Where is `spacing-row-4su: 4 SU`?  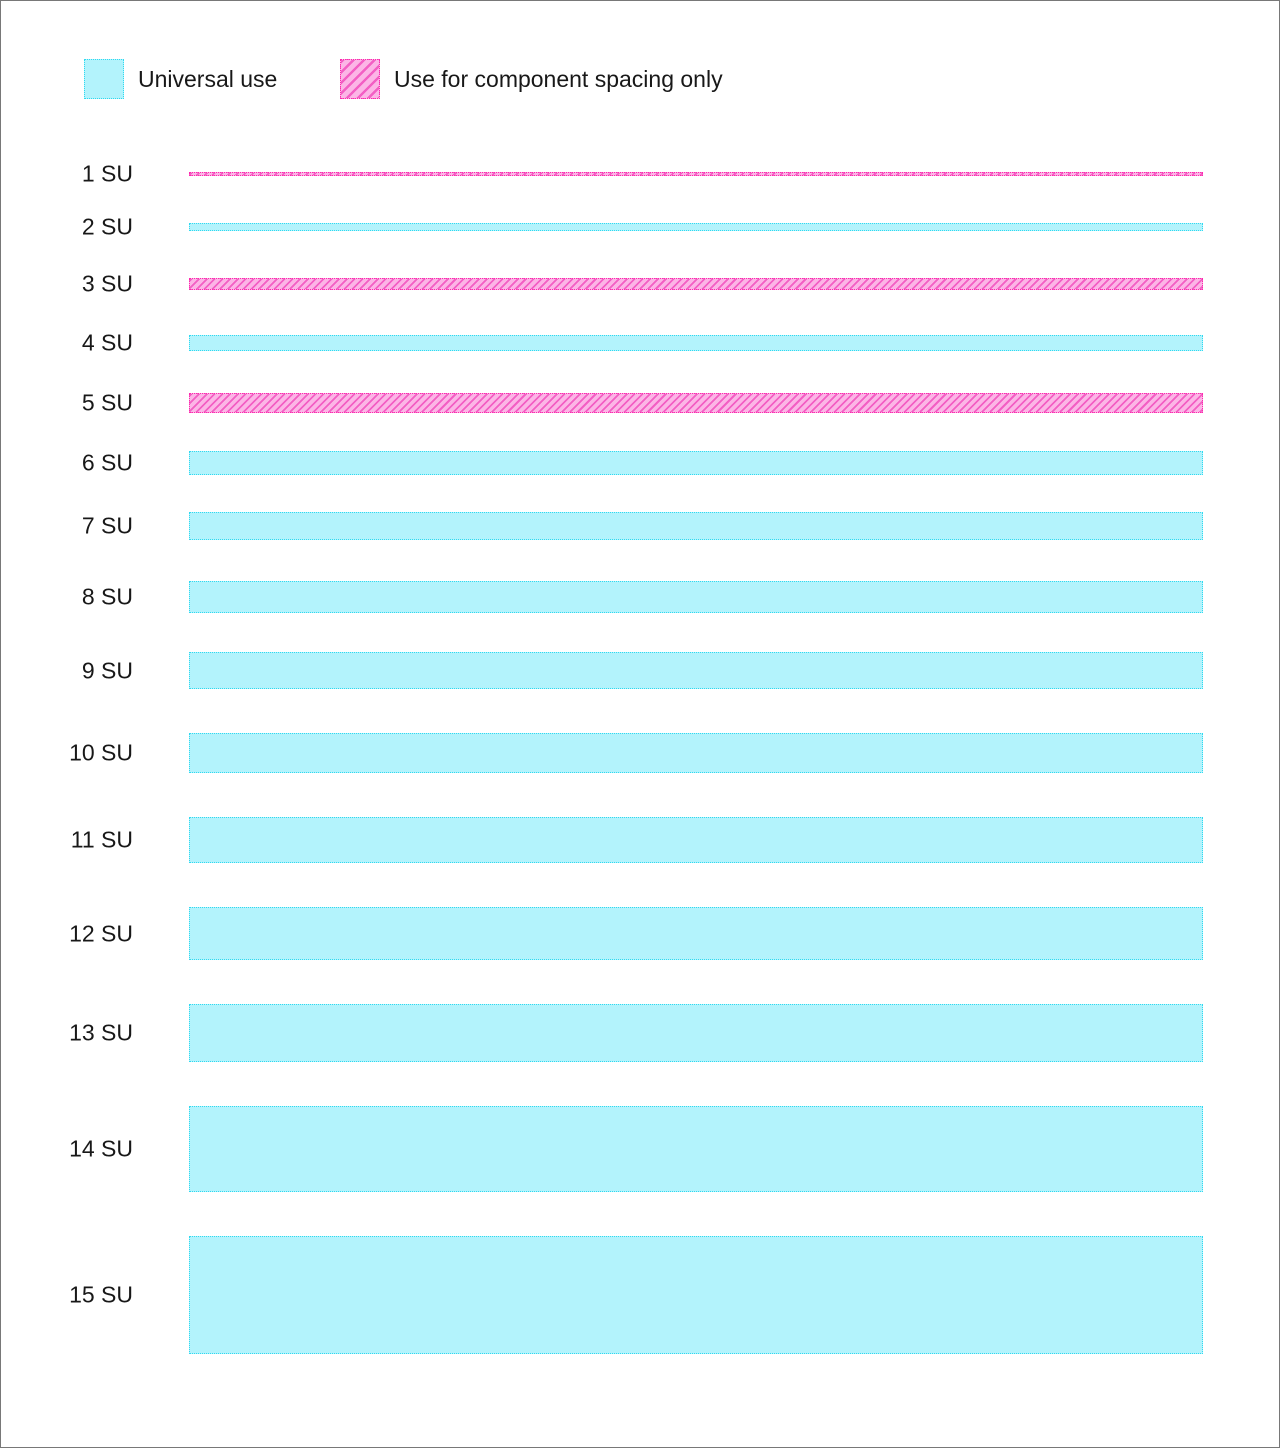 spacing-row-4su: 4 SU is located at coordinates (640, 343).